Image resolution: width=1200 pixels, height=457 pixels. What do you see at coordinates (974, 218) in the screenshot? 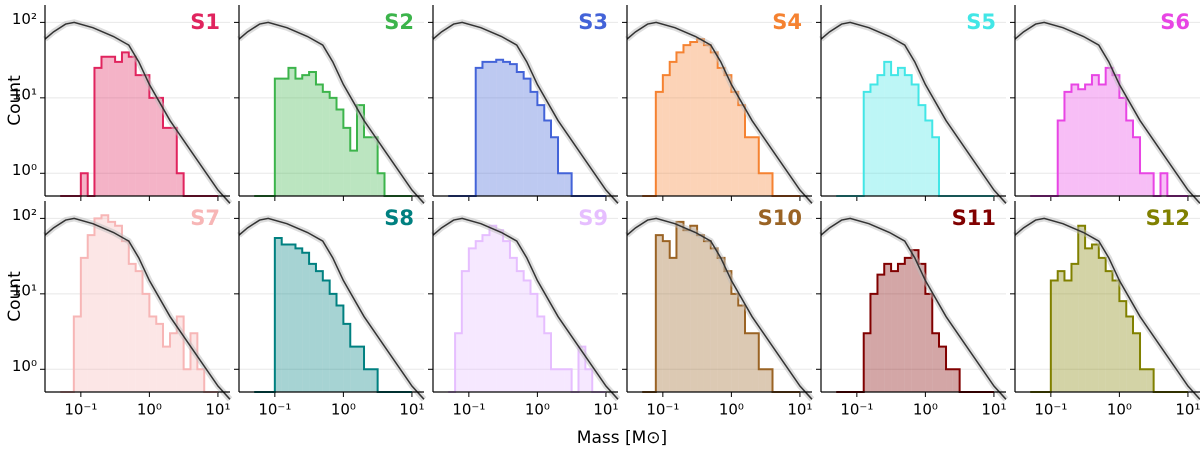
I see `panel-title: S11` at bounding box center [974, 218].